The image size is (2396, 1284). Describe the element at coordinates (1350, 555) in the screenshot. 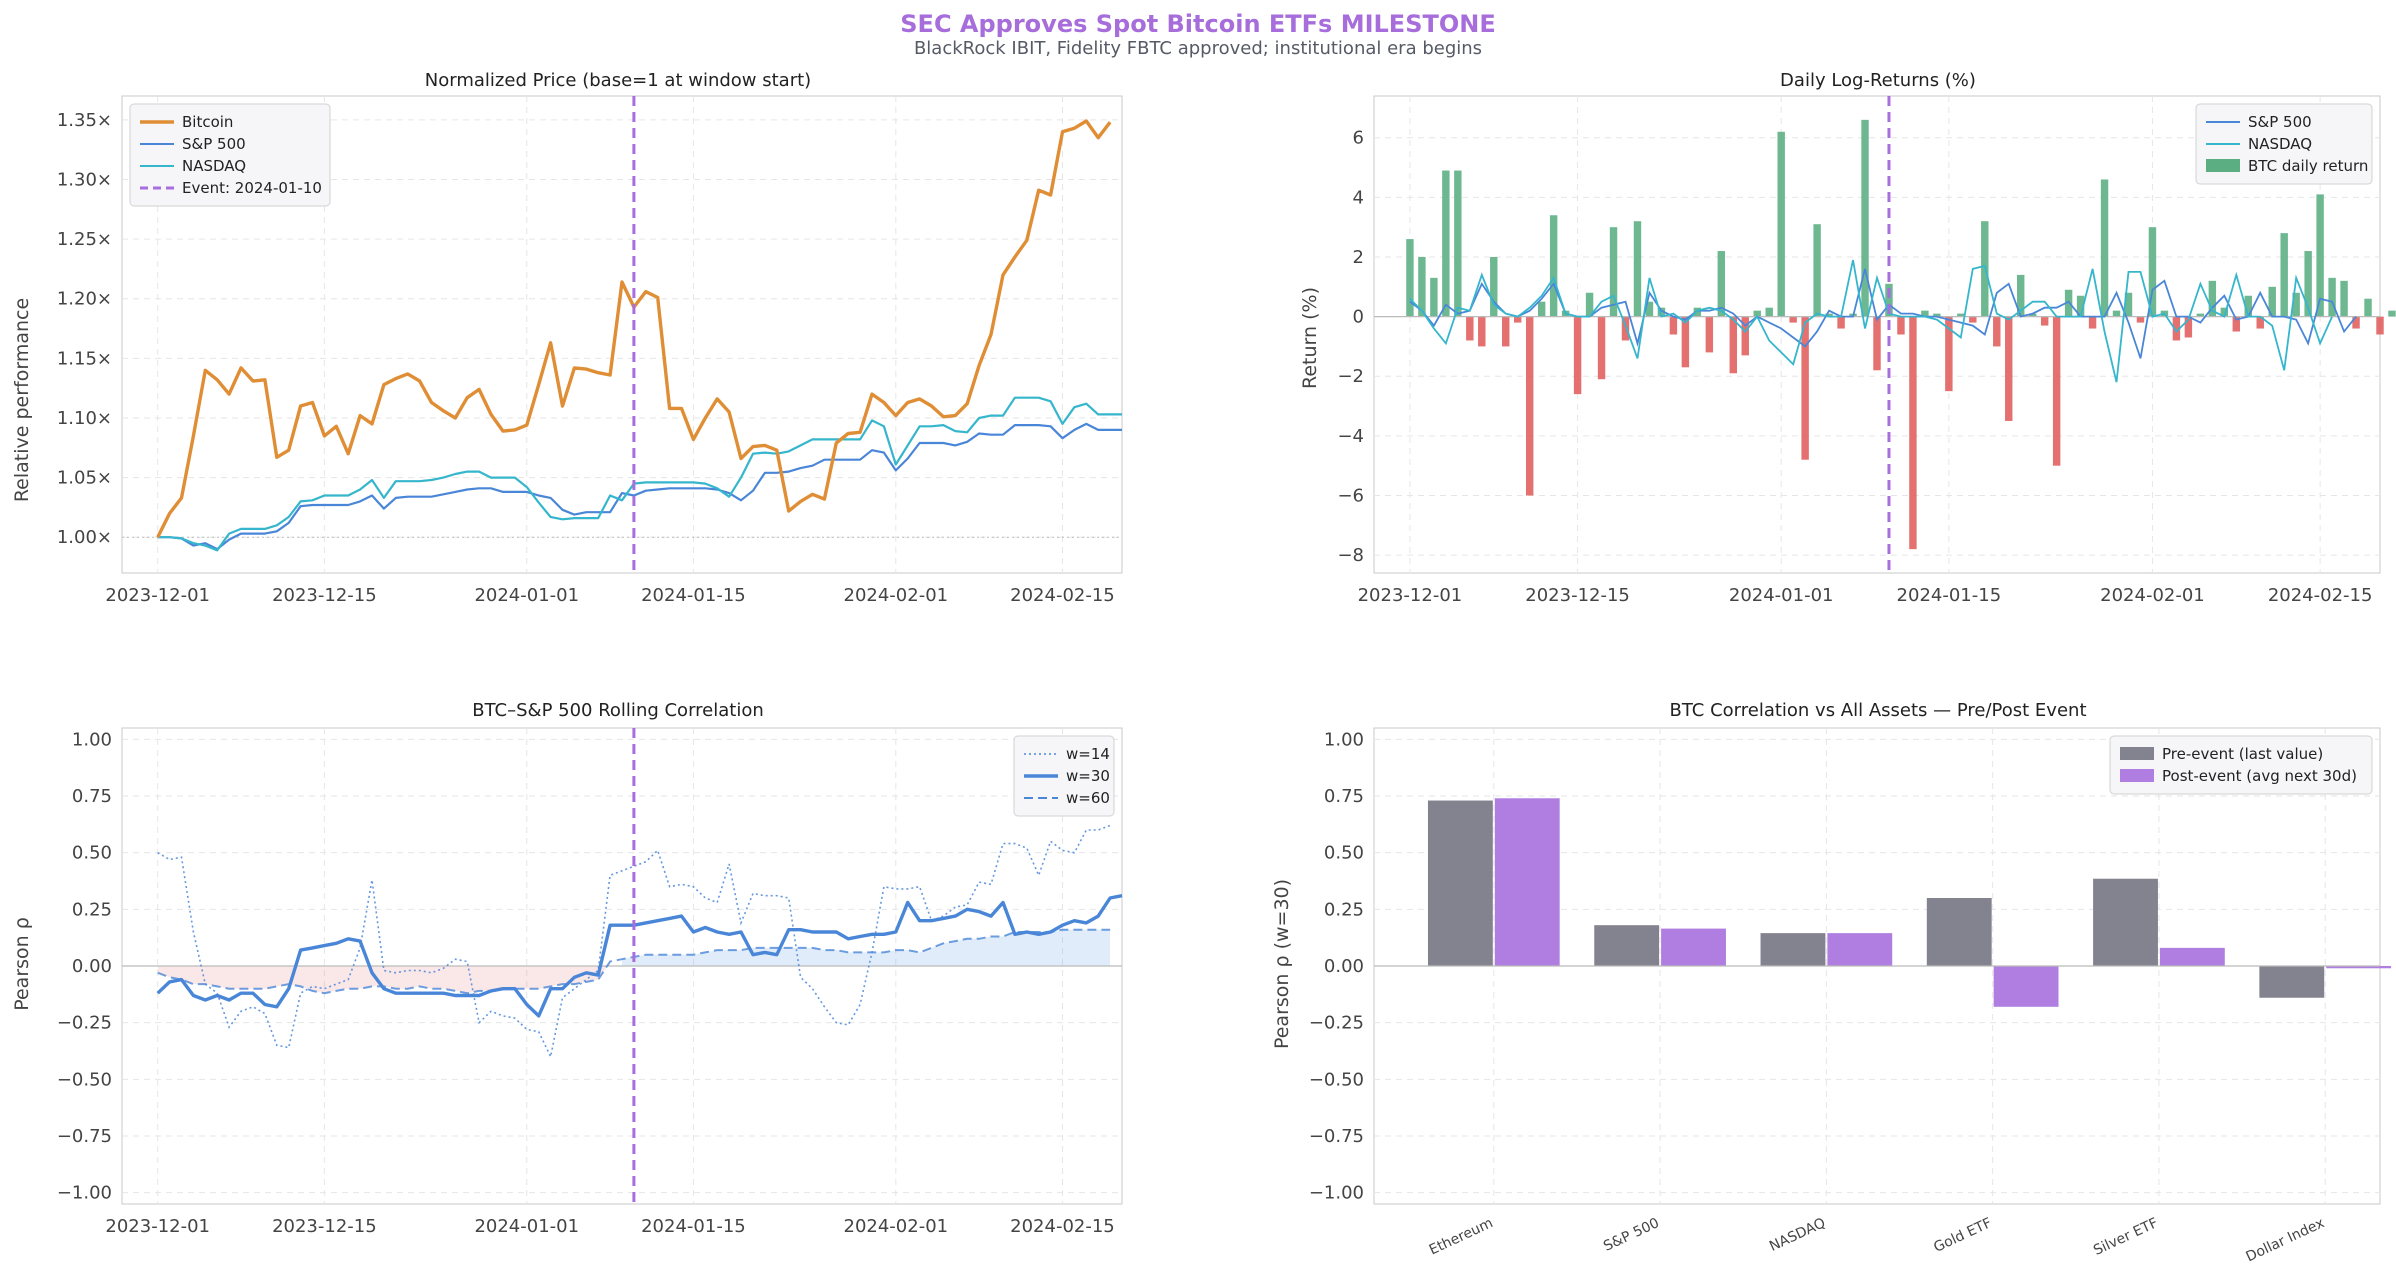

I see `panel2-ytick: −8` at that location.